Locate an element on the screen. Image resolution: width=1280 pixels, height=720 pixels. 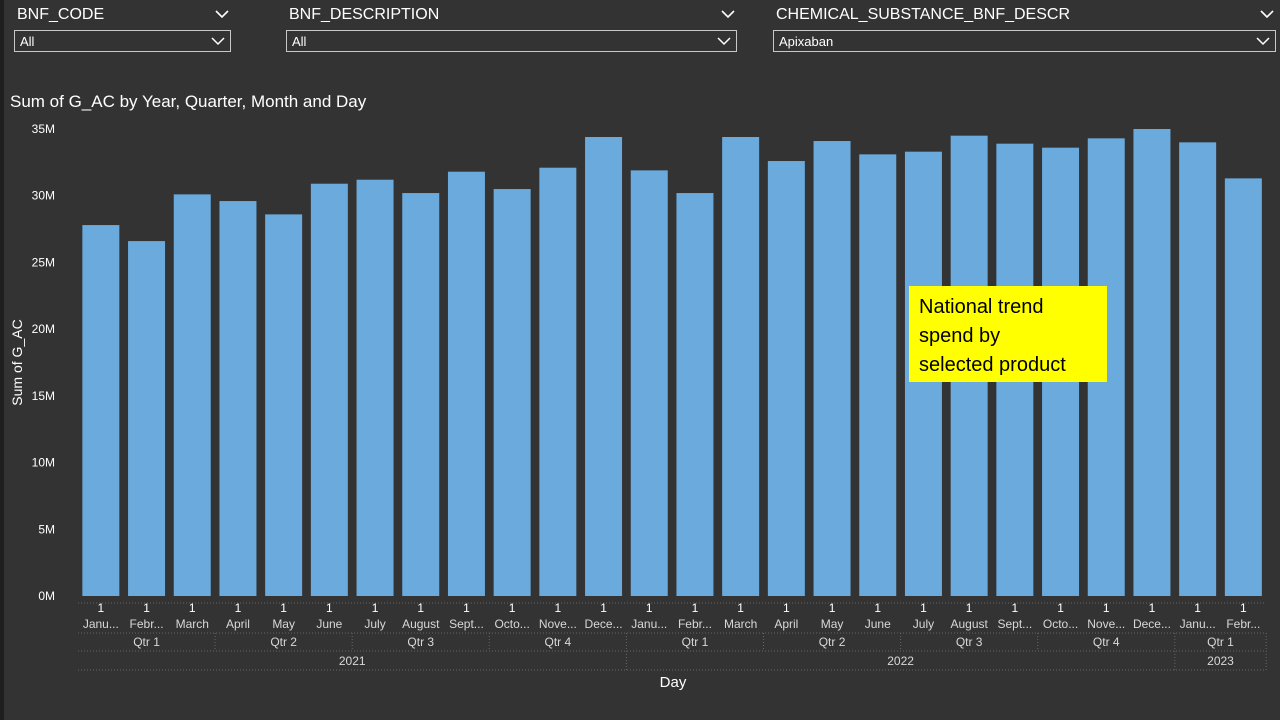
year-tick-label: 2021 is located at coordinates (352, 661).